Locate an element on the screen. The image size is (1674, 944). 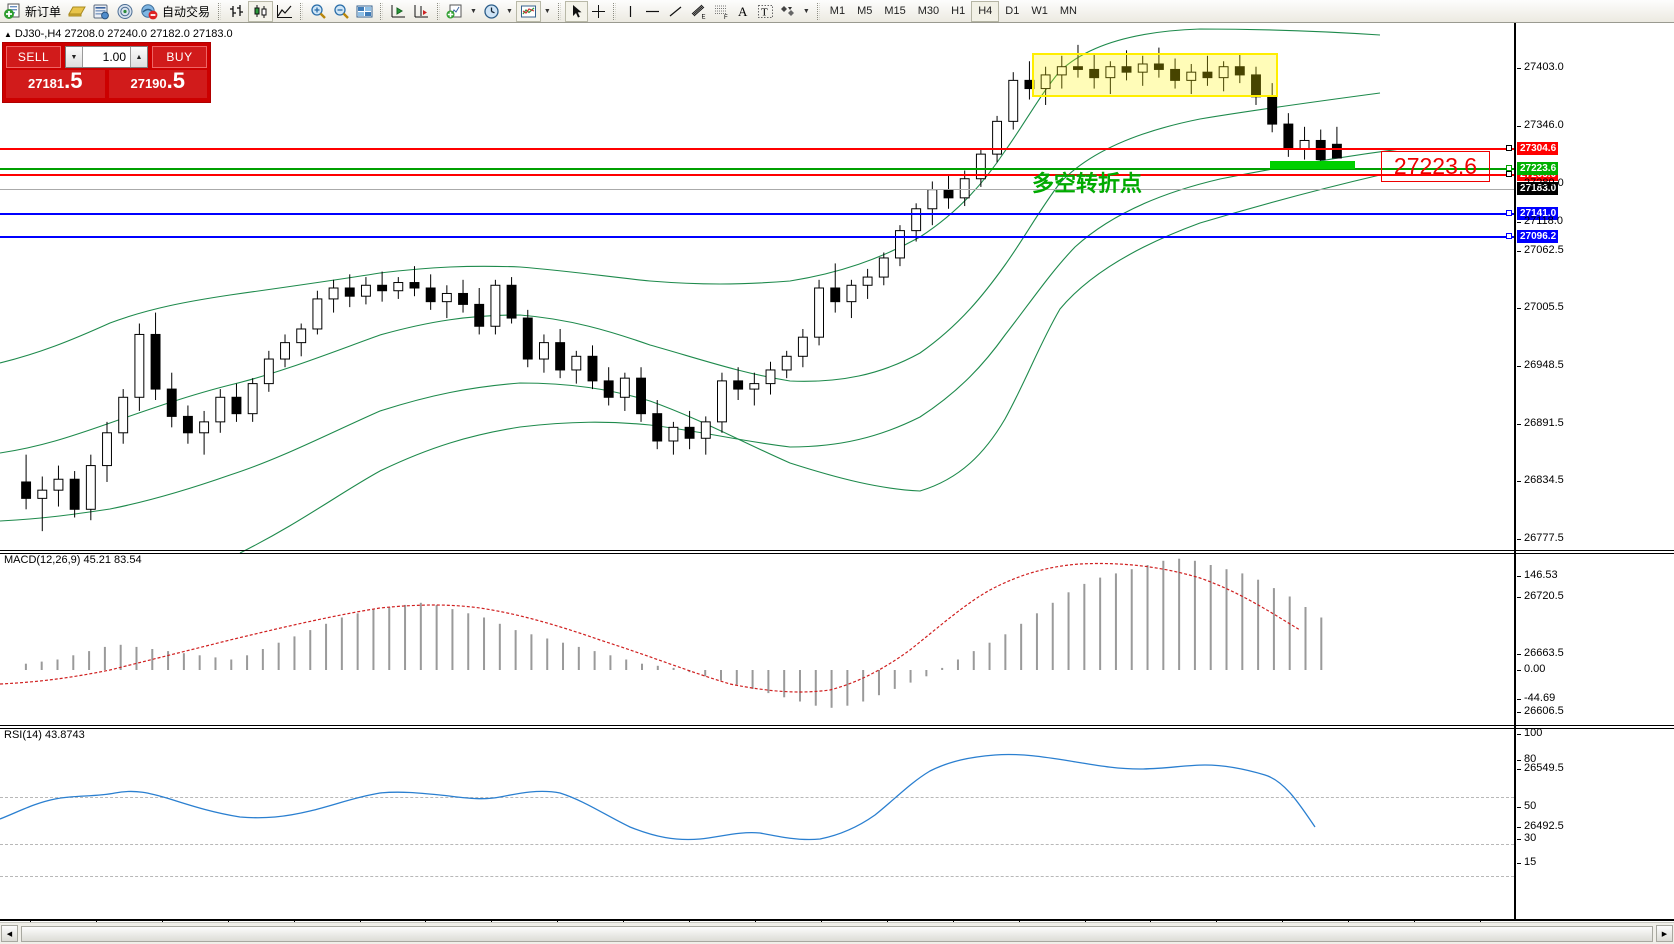
trendline-button is located at coordinates (675, 11).